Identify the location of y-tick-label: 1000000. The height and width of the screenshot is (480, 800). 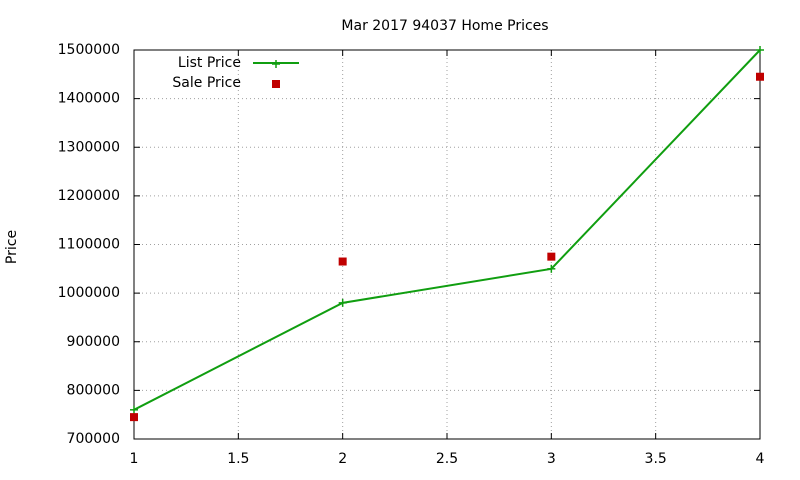
(89, 293).